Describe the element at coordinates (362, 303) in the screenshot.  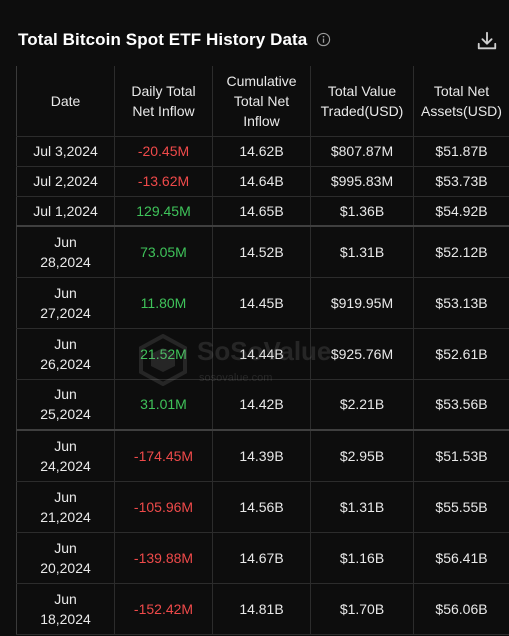
I see `cell-total-value-traded: $919.95M` at that location.